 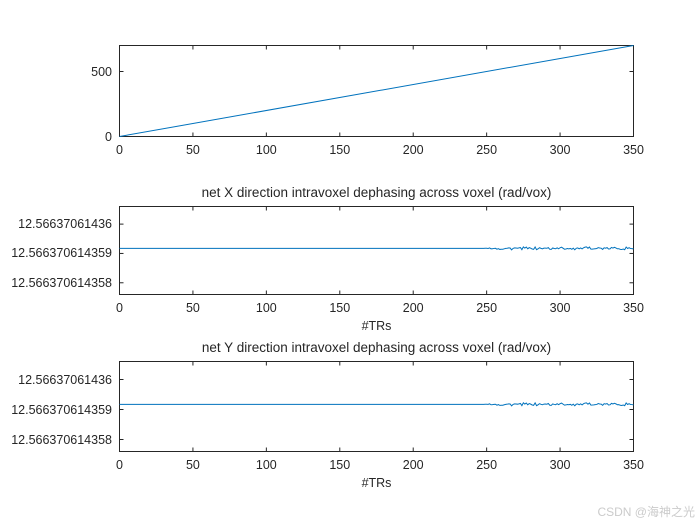 What do you see at coordinates (646, 512) in the screenshot?
I see `csdn-watermark: CSDN @海神之光` at bounding box center [646, 512].